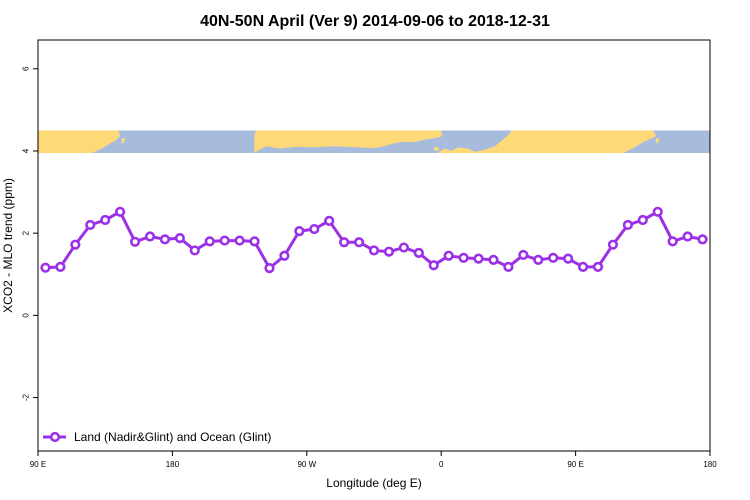  I want to click on world-map-strip, so click(374, 142).